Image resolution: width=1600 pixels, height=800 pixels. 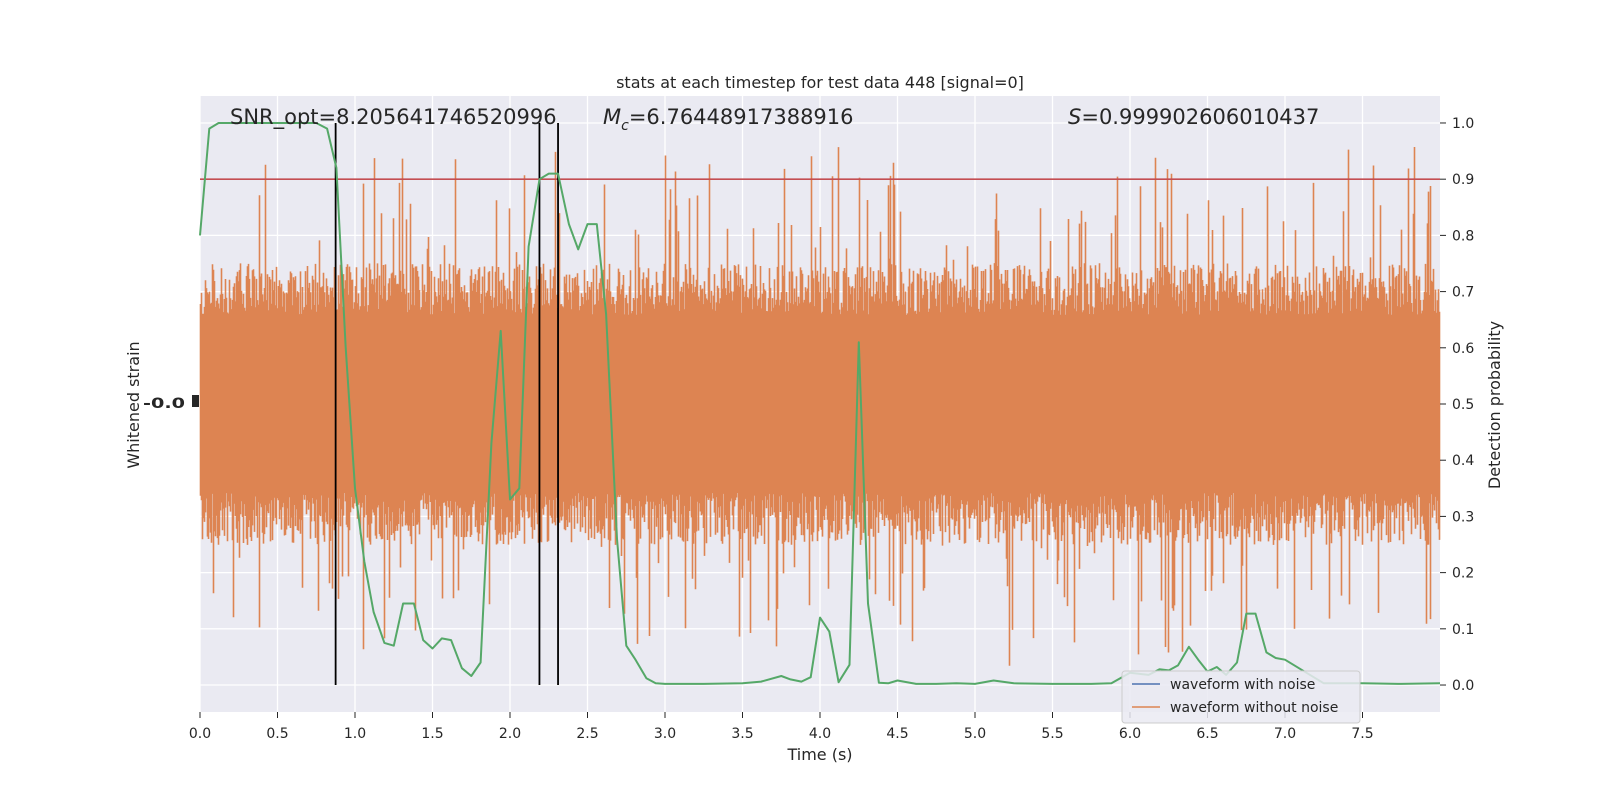 I want to click on x-tick-label: 3.5, so click(x=742, y=734).